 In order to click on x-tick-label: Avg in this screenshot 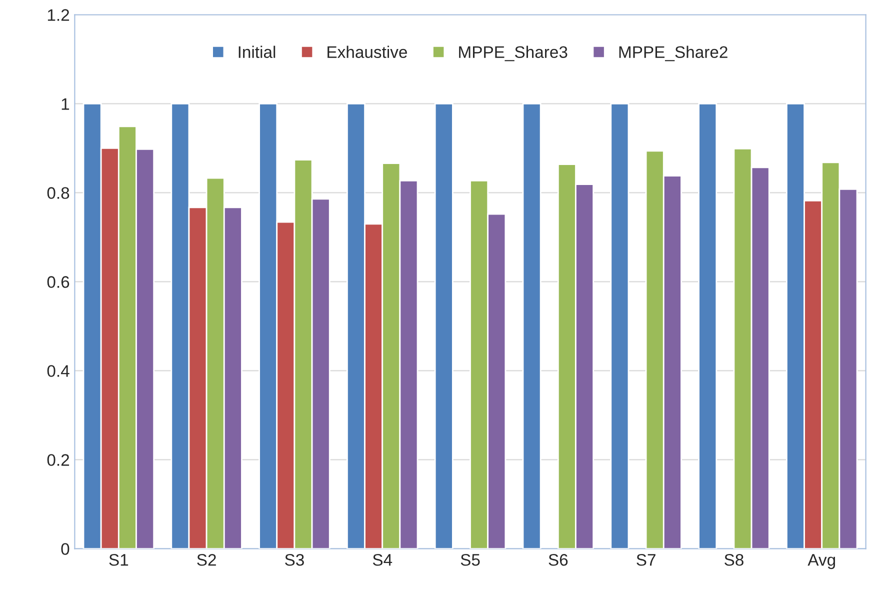, I will do `click(822, 562)`.